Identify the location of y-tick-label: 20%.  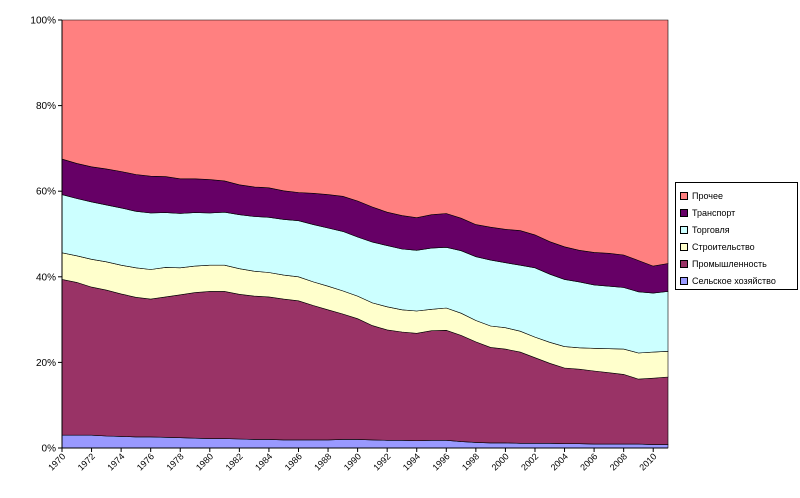
(46, 363).